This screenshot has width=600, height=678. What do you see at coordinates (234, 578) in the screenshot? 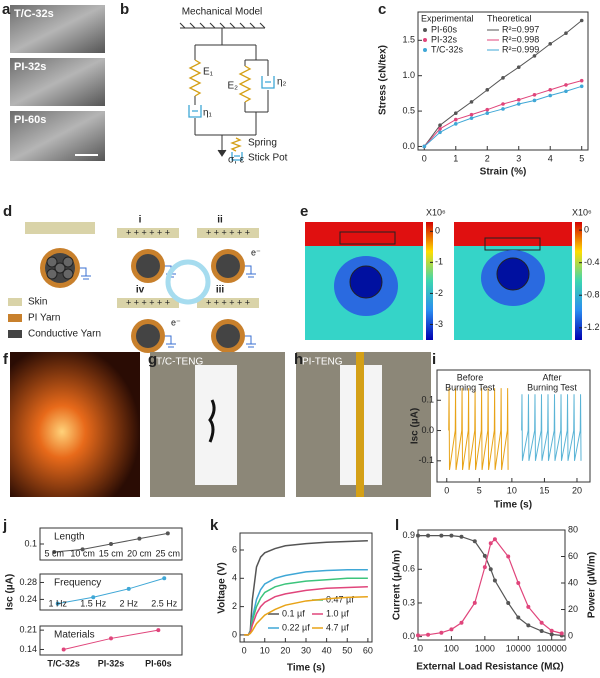
I see `y-tick-label: 4` at bounding box center [234, 578].